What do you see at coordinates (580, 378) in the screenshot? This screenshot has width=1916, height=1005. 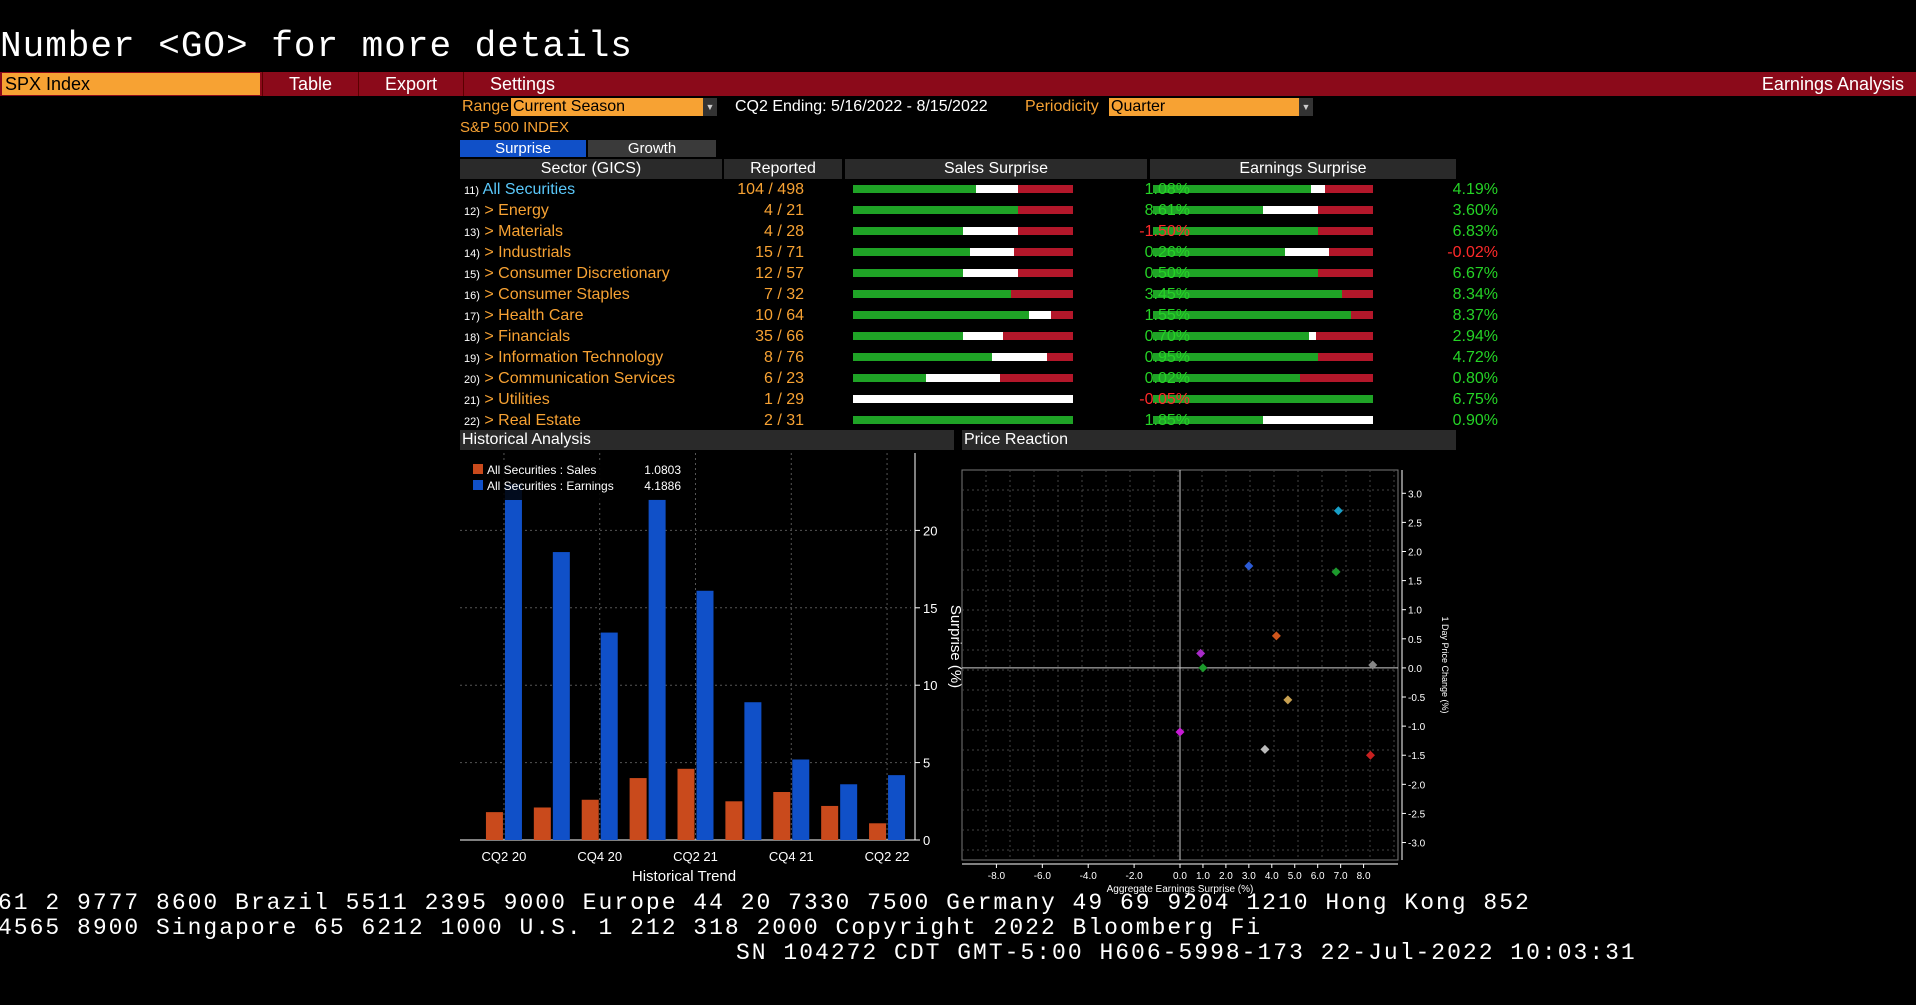 I see `sector-label: > Communication Services` at bounding box center [580, 378].